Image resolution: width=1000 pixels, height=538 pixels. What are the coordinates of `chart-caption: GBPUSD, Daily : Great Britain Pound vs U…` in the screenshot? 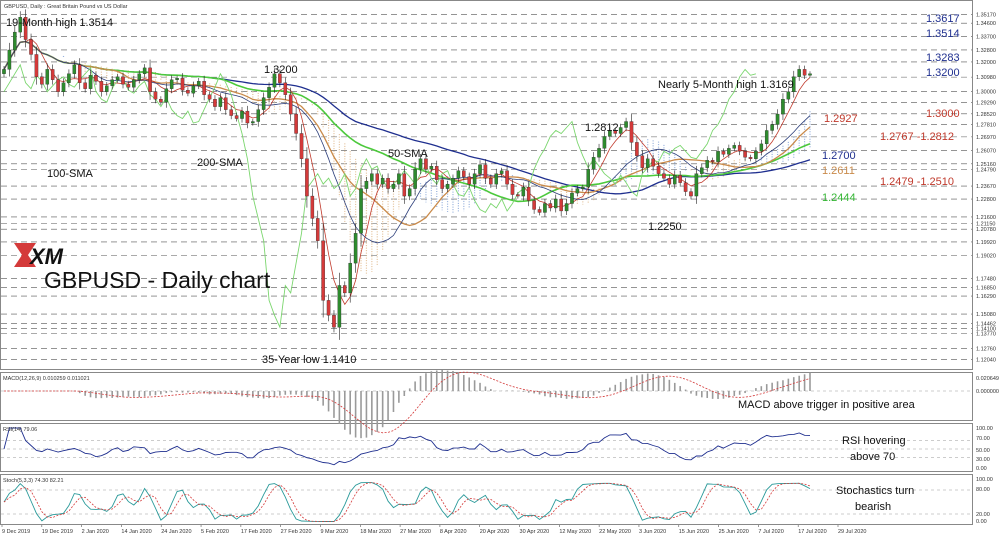 It's located at (66, 7).